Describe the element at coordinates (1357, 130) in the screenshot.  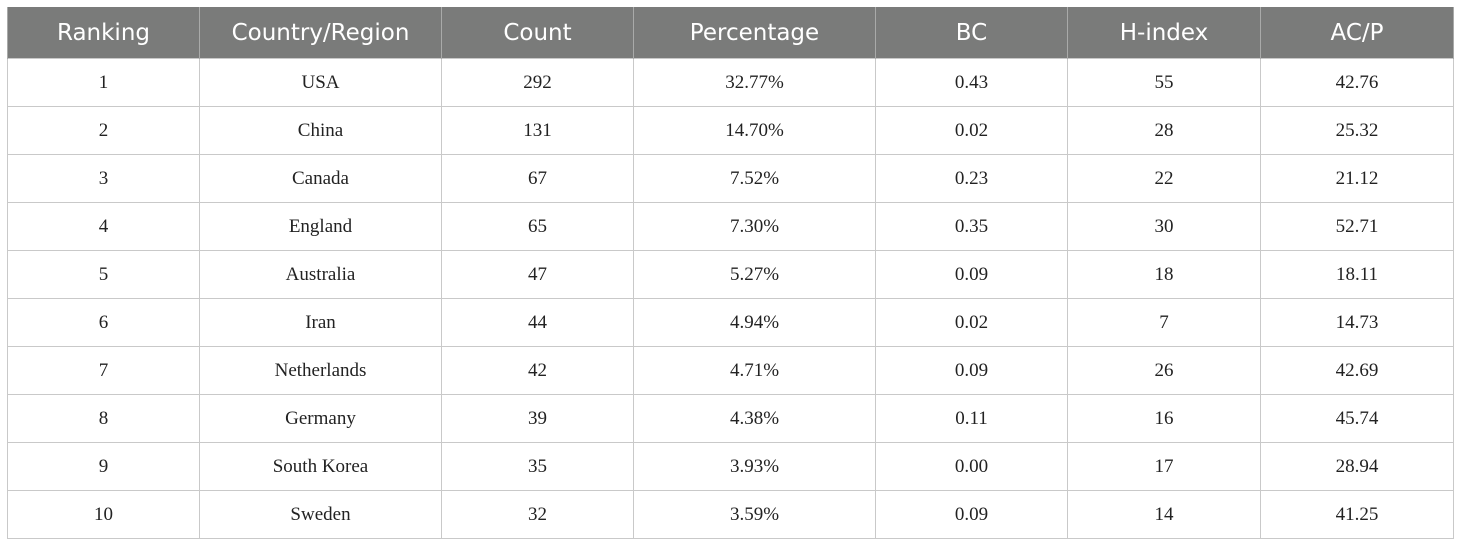
I see `cell-ac-p: 25.32` at that location.